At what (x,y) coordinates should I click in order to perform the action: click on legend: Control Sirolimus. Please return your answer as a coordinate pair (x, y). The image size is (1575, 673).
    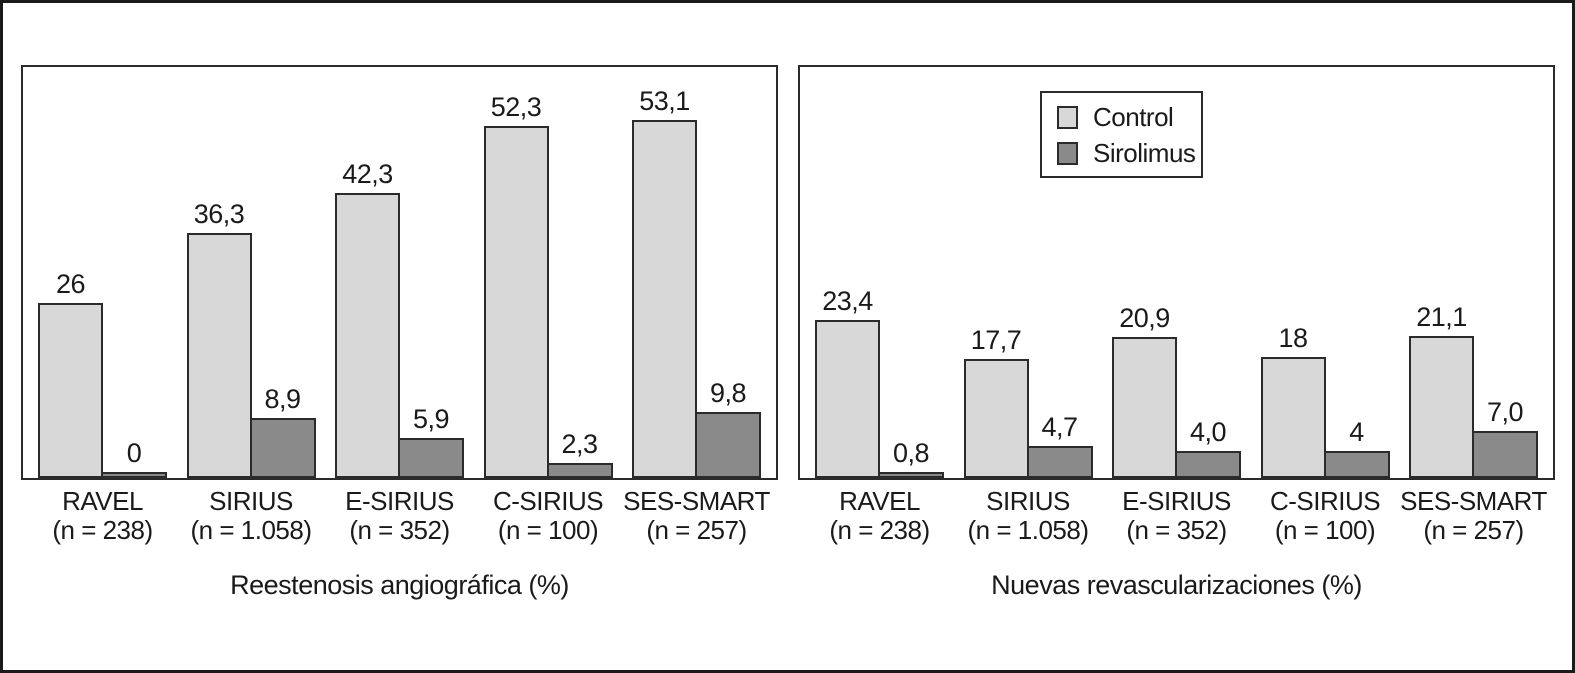
    Looking at the image, I should click on (1121, 134).